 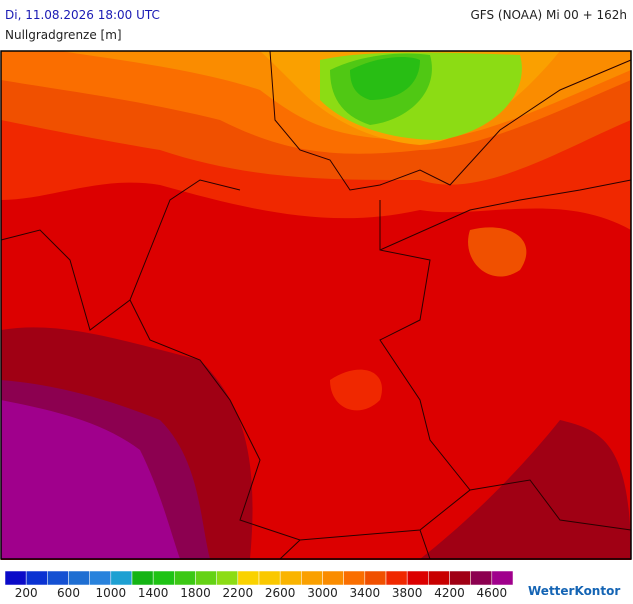 What do you see at coordinates (238, 593) in the screenshot?
I see `legend-label: 2200` at bounding box center [238, 593].